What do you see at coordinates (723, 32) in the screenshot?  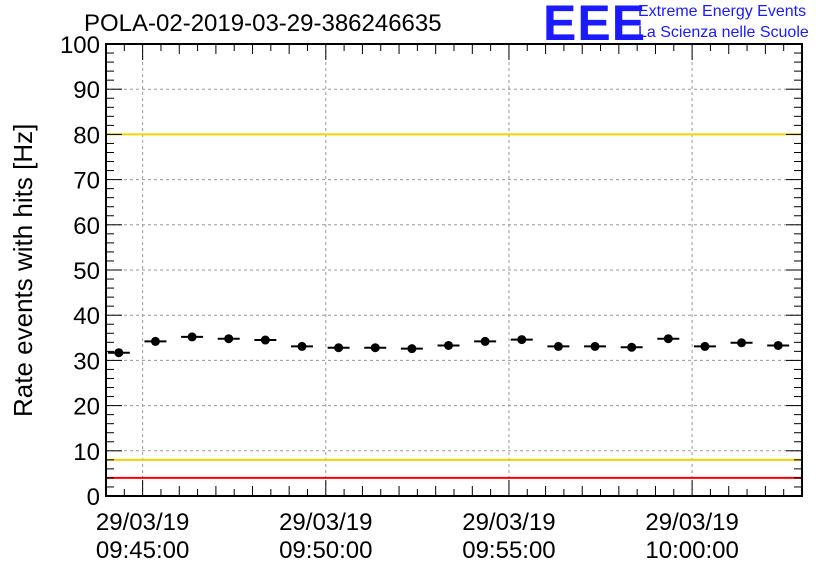 I see `org-name-line2: La Scienza nelle Scuole` at bounding box center [723, 32].